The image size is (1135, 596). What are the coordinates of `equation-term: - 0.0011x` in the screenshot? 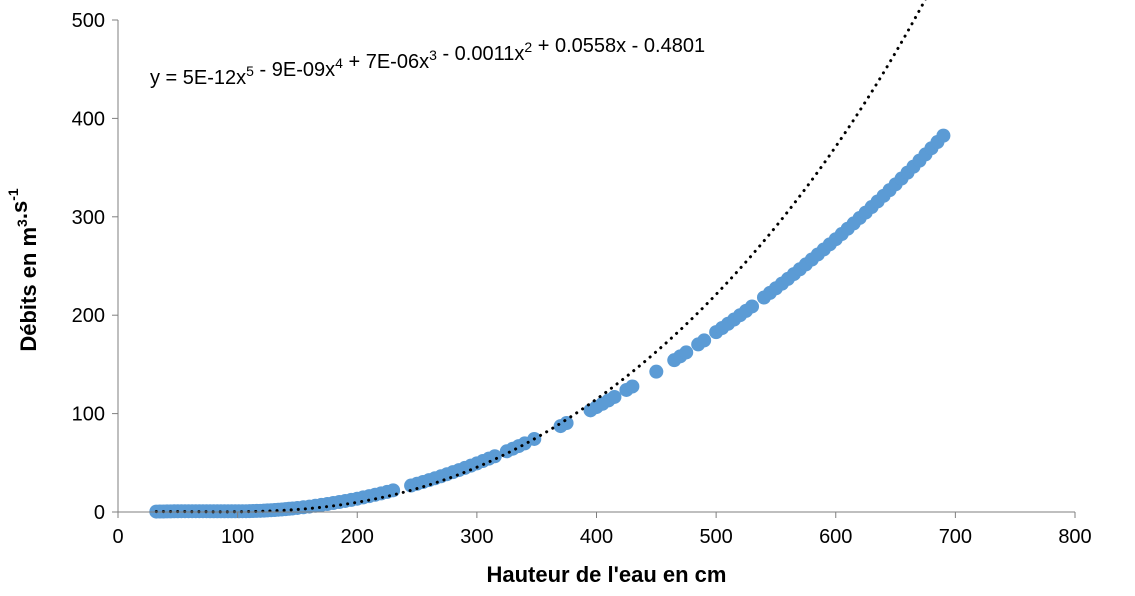 It's located at (480, 54).